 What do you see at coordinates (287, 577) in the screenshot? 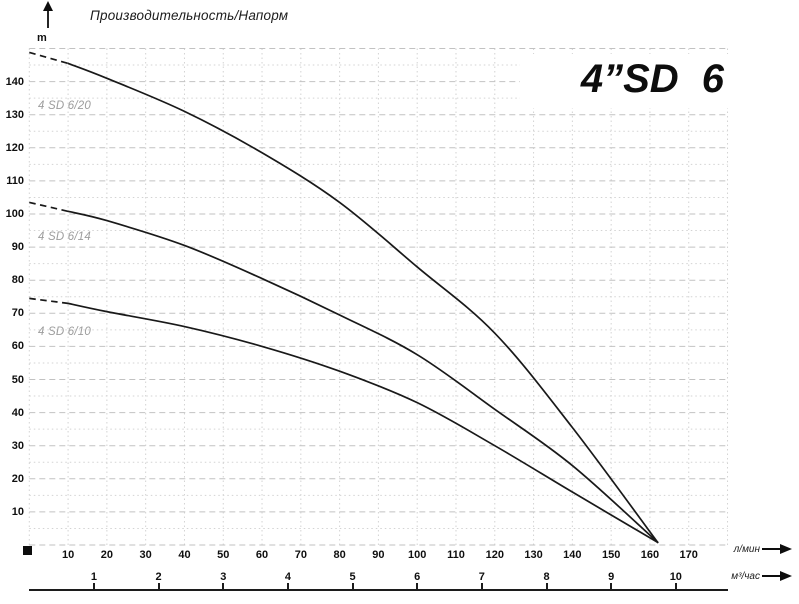
I see `secondary-tick-label: 4` at bounding box center [287, 577].